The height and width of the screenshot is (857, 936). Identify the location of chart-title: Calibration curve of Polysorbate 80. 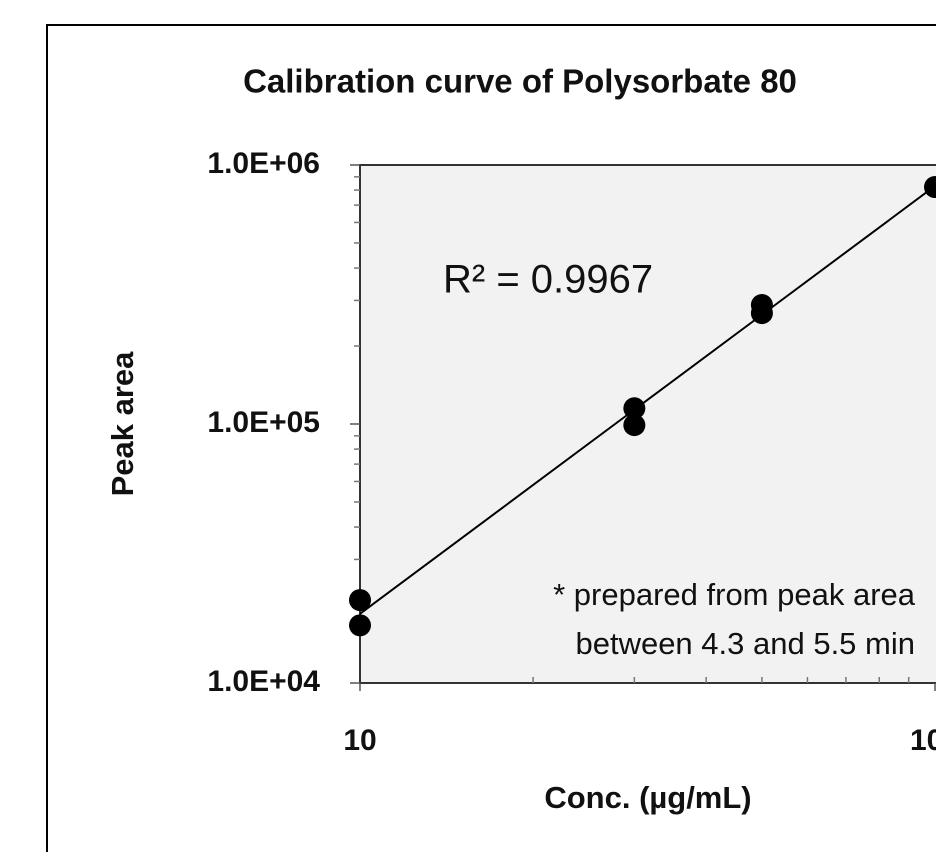
(520, 81).